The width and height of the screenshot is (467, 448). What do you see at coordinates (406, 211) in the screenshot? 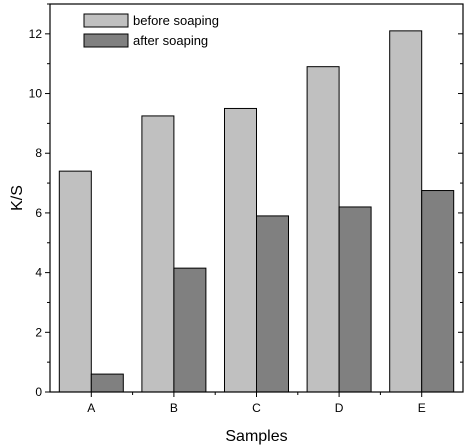
I see `bar-e-before-soaping` at bounding box center [406, 211].